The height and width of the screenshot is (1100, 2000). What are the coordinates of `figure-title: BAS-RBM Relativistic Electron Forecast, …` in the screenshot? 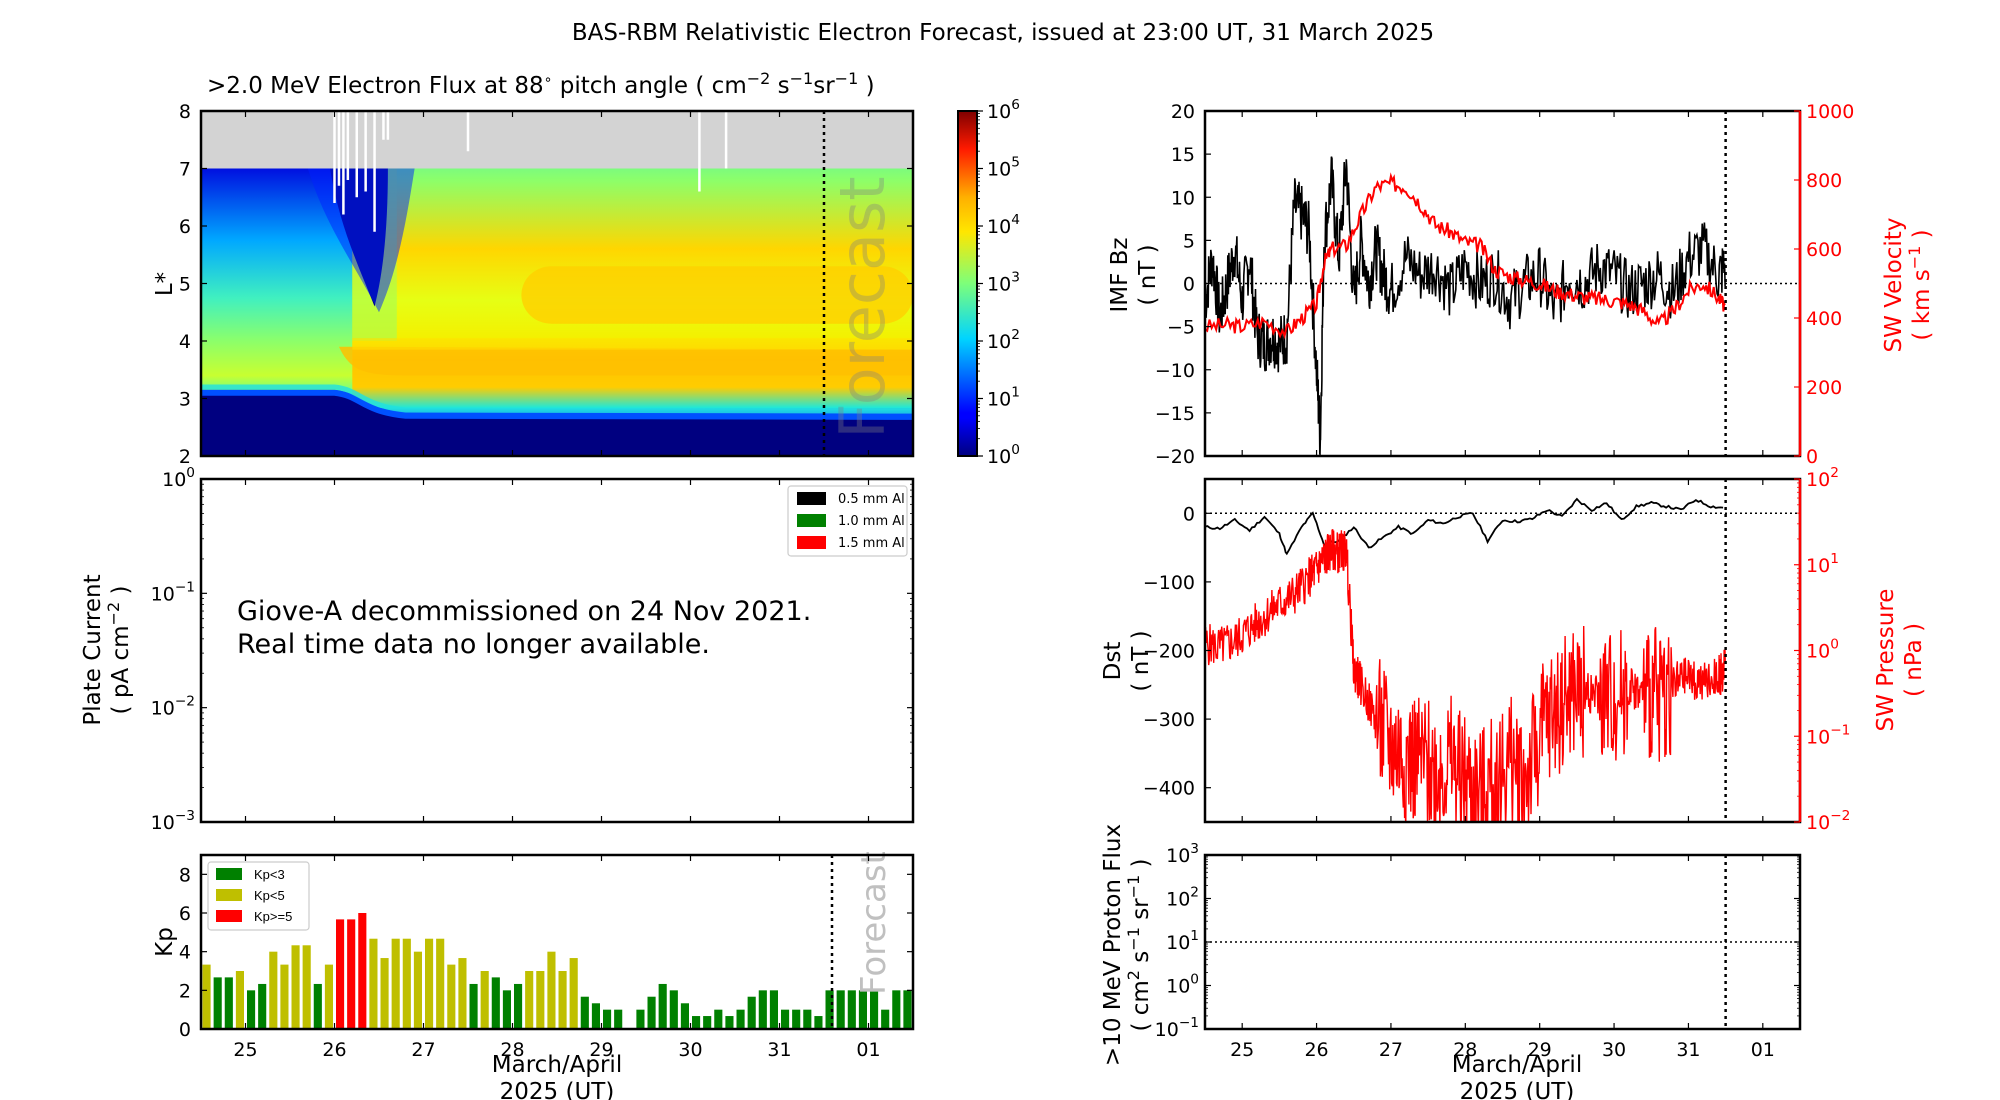 It's located at (1003, 33).